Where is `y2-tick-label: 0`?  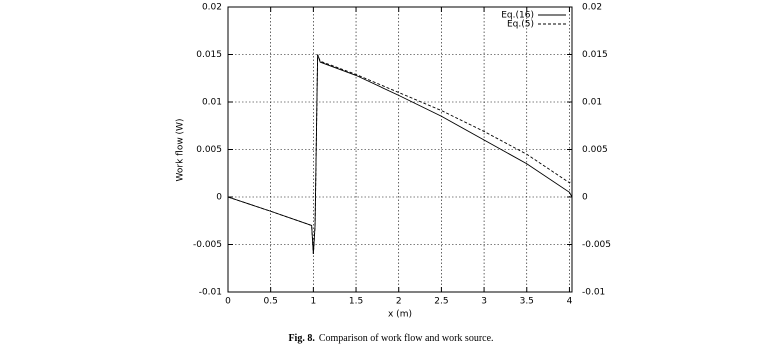 y2-tick-label: 0 is located at coordinates (585, 198).